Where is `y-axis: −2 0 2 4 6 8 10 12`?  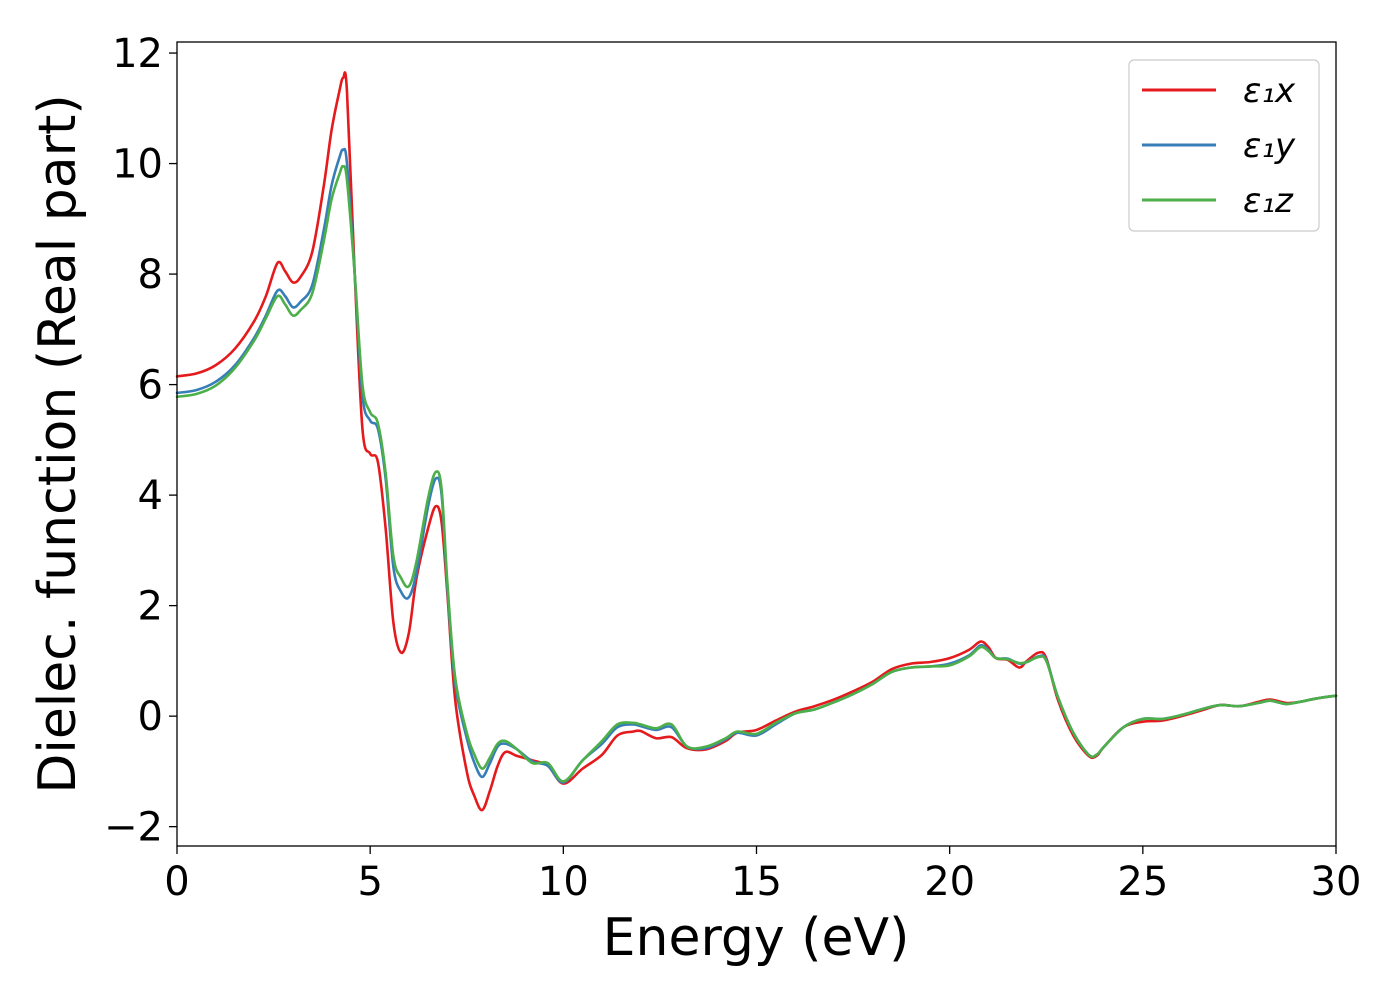
y-axis: −2 0 2 4 6 8 10 12 is located at coordinates (140, 441).